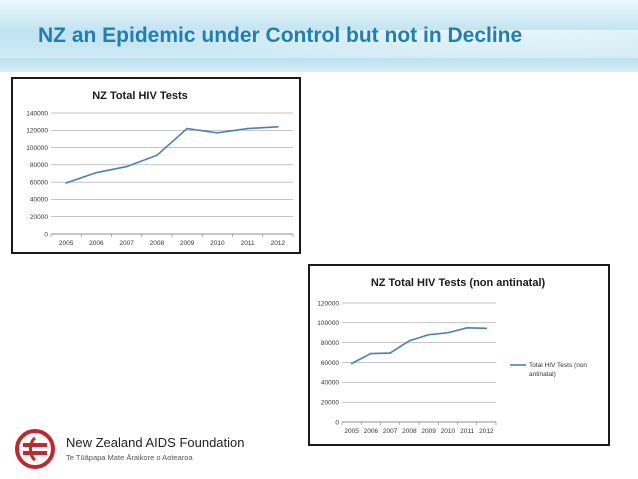 This screenshot has height=479, width=638. I want to click on header-wave-shadow, so click(319, 65).